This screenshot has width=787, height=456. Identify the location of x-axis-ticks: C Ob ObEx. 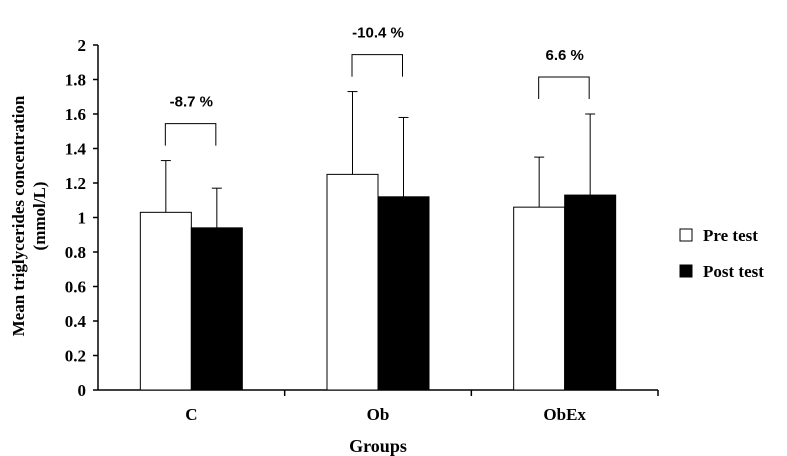
(422, 407).